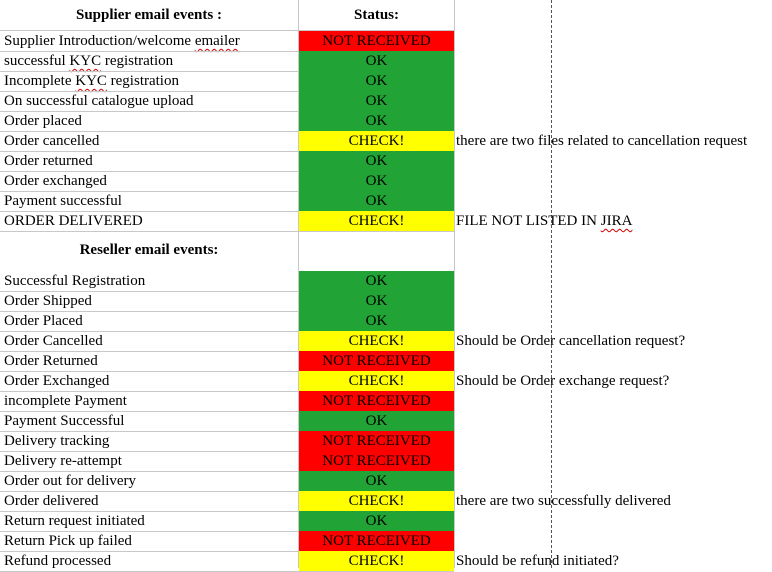 The image size is (772, 572). Describe the element at coordinates (149, 15) in the screenshot. I see `supplier-events-header: Supplier email events :` at that location.